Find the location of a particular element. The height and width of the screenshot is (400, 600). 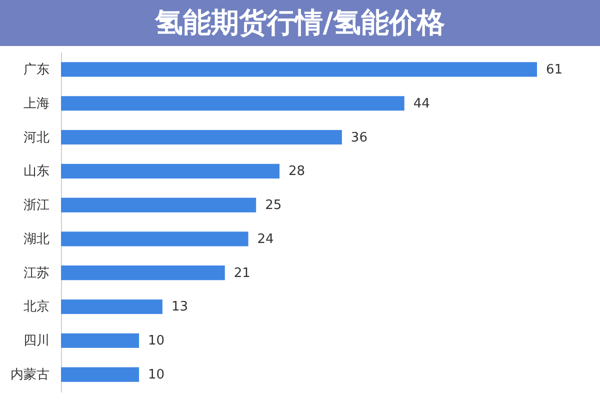

y-tick-label: 内蒙古 is located at coordinates (30, 375).